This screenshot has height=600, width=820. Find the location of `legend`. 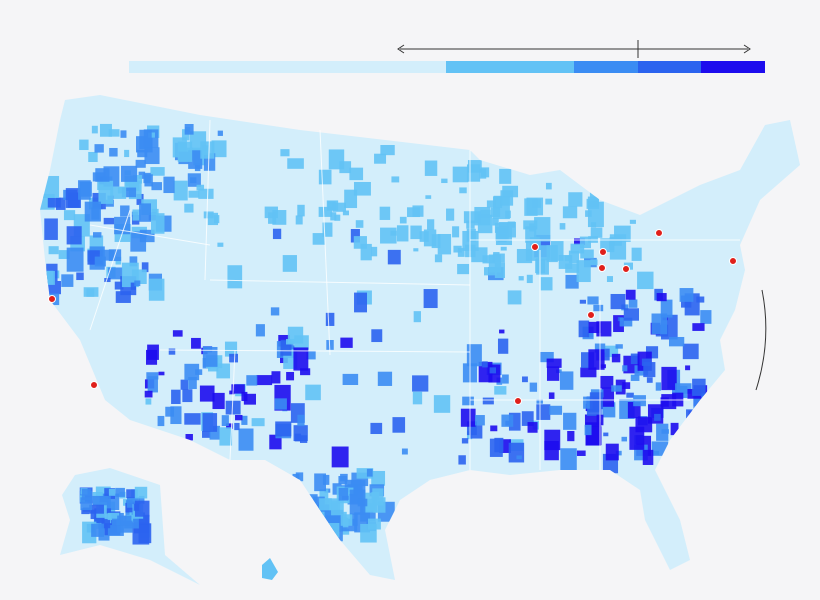

legend is located at coordinates (447, 56).